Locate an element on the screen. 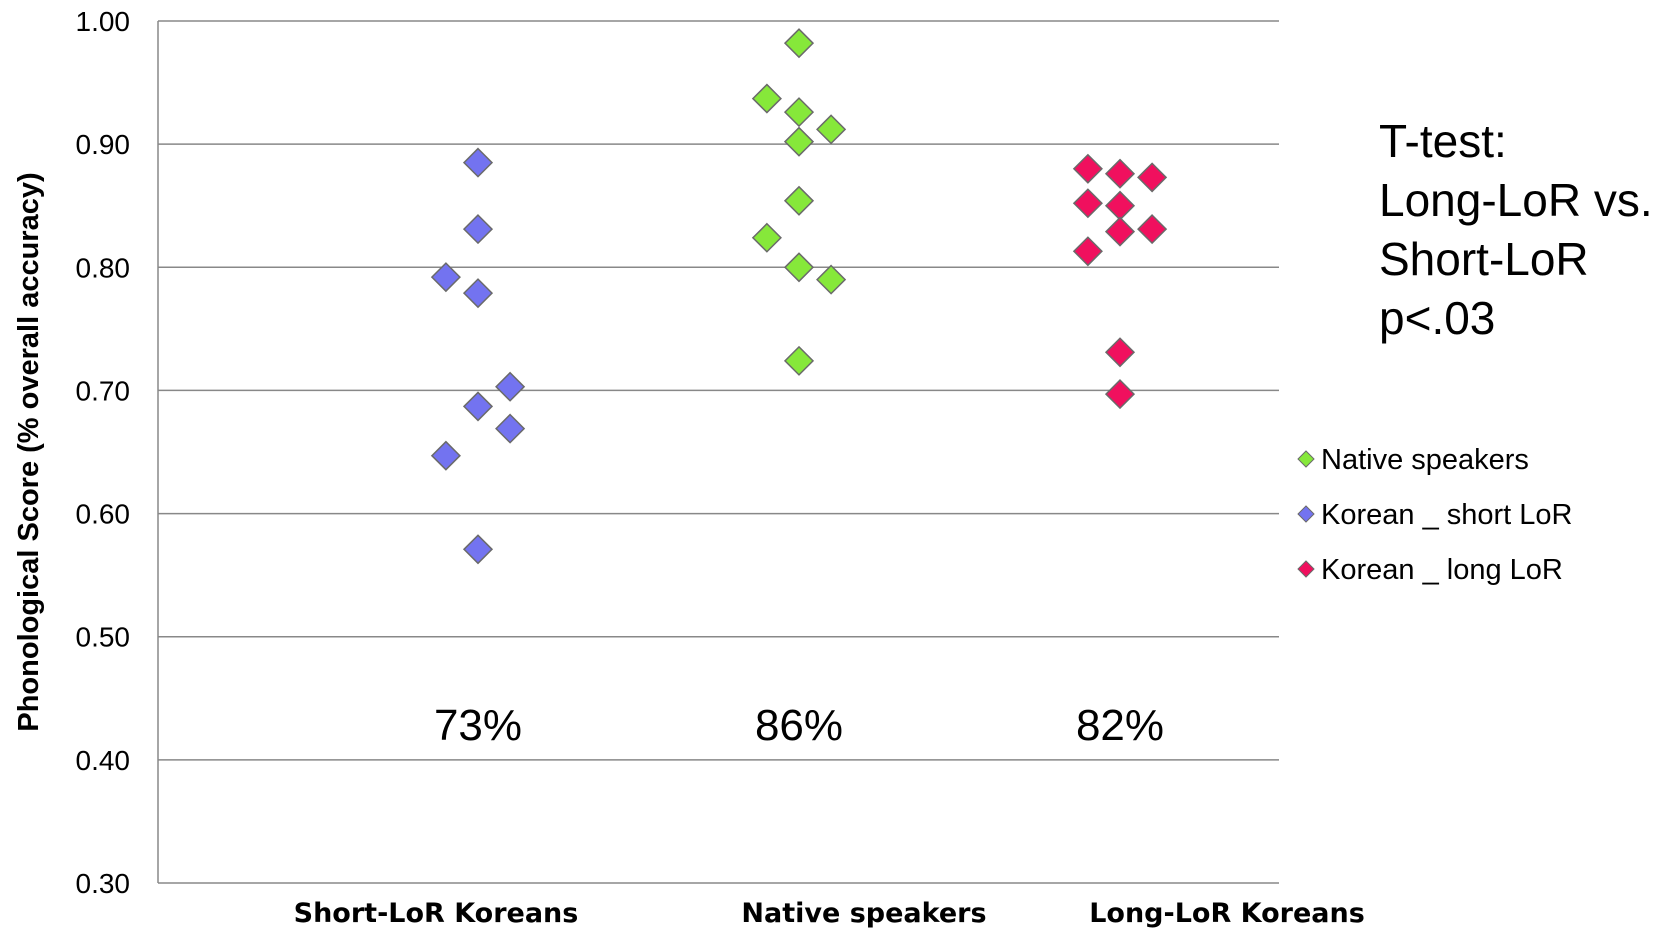 This screenshot has height=930, width=1669. y-tick-label: 0.40 is located at coordinates (103, 760).